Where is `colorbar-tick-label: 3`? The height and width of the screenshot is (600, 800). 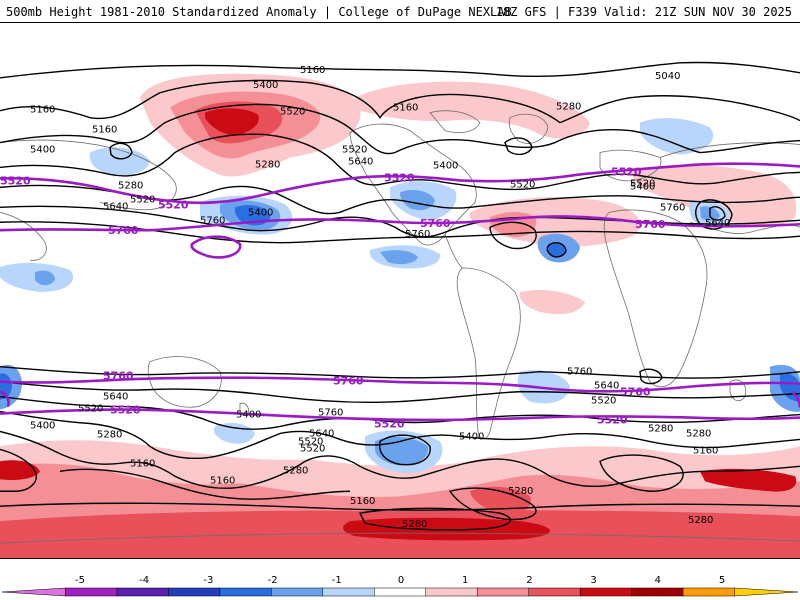
colorbar-tick-label: 3 is located at coordinates (593, 580).